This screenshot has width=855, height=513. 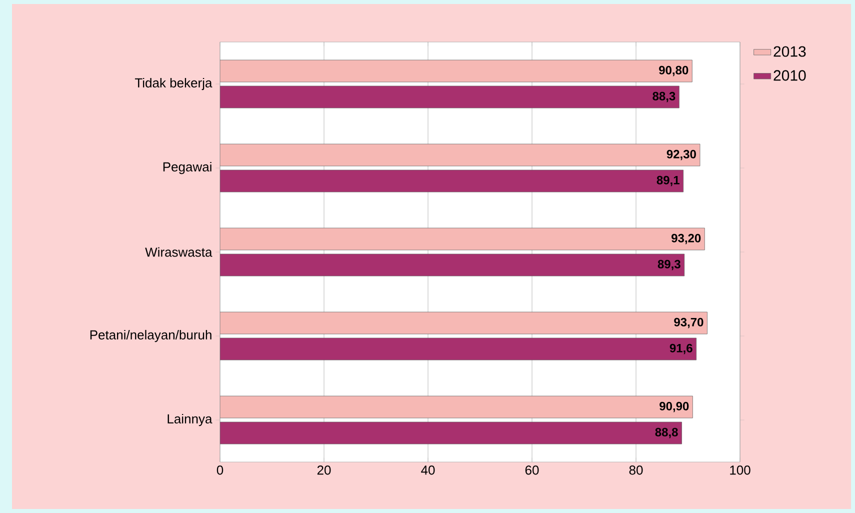 I want to click on data-label: 89,3, so click(x=669, y=265).